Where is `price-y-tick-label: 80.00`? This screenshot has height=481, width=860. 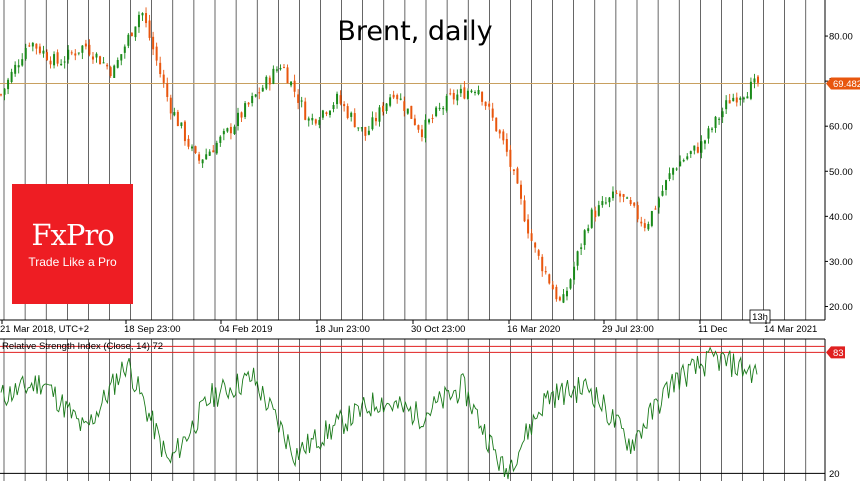 price-y-tick-label: 80.00 is located at coordinates (841, 37).